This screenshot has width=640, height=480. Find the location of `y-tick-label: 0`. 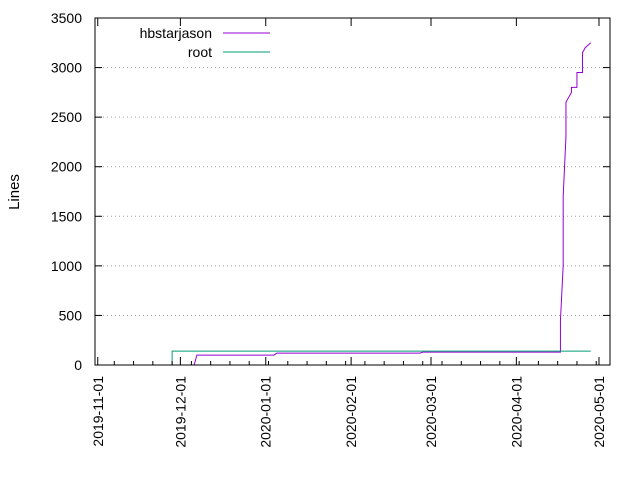

y-tick-label: 0 is located at coordinates (78, 365).